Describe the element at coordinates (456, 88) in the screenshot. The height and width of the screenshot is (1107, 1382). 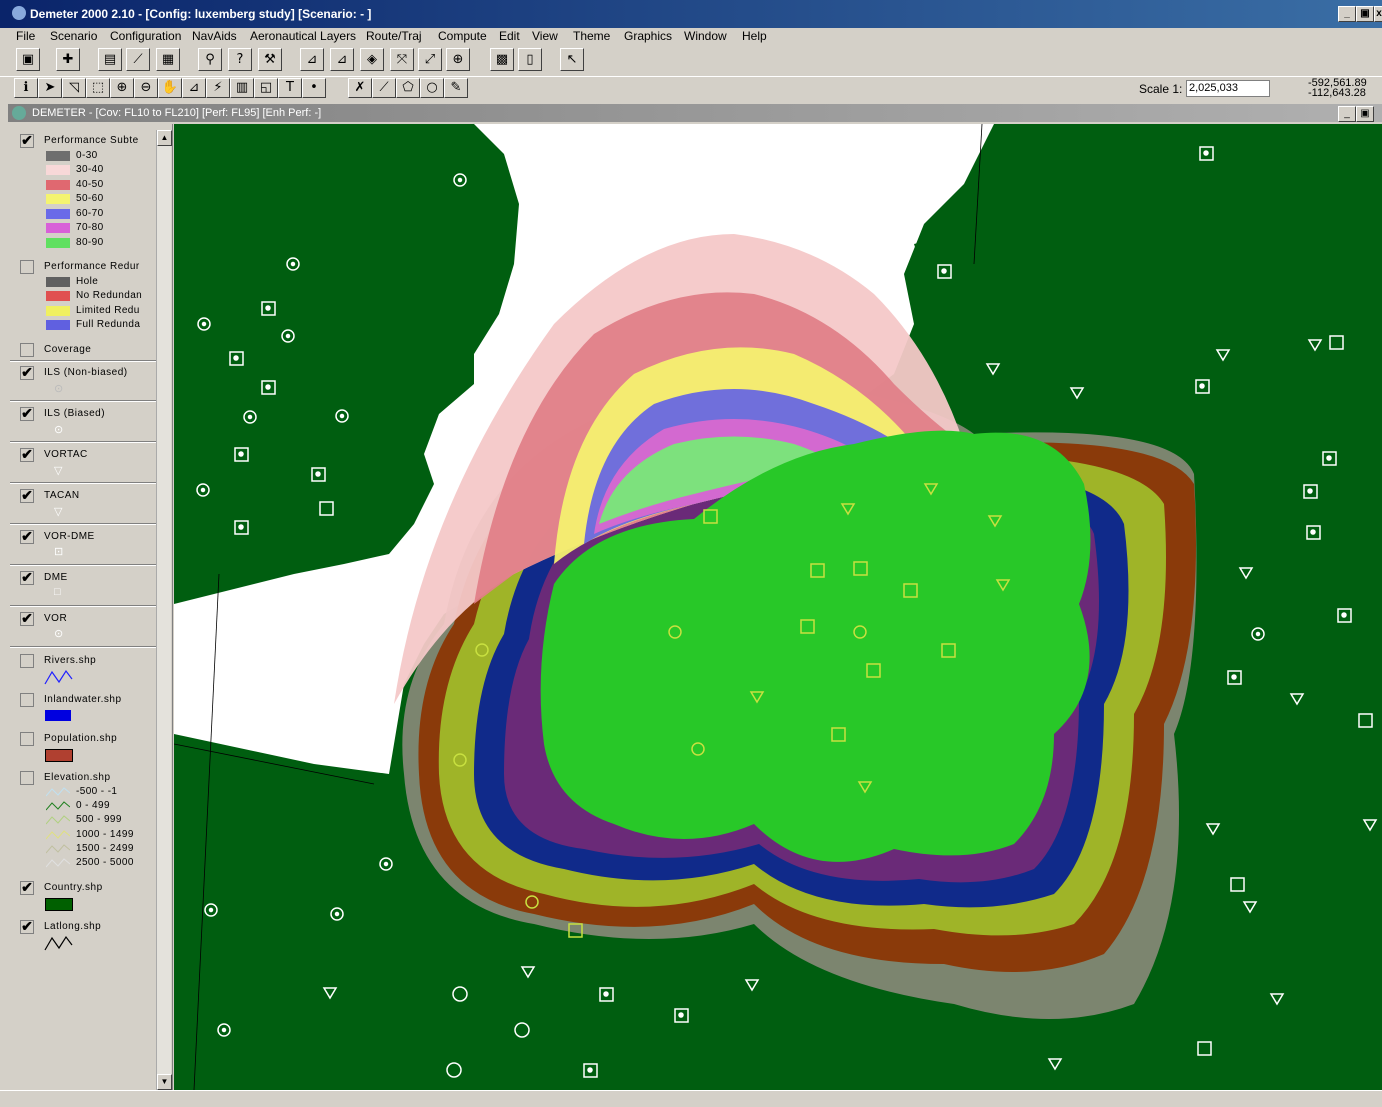
I see `draw-freehand-icon: ✎` at that location.